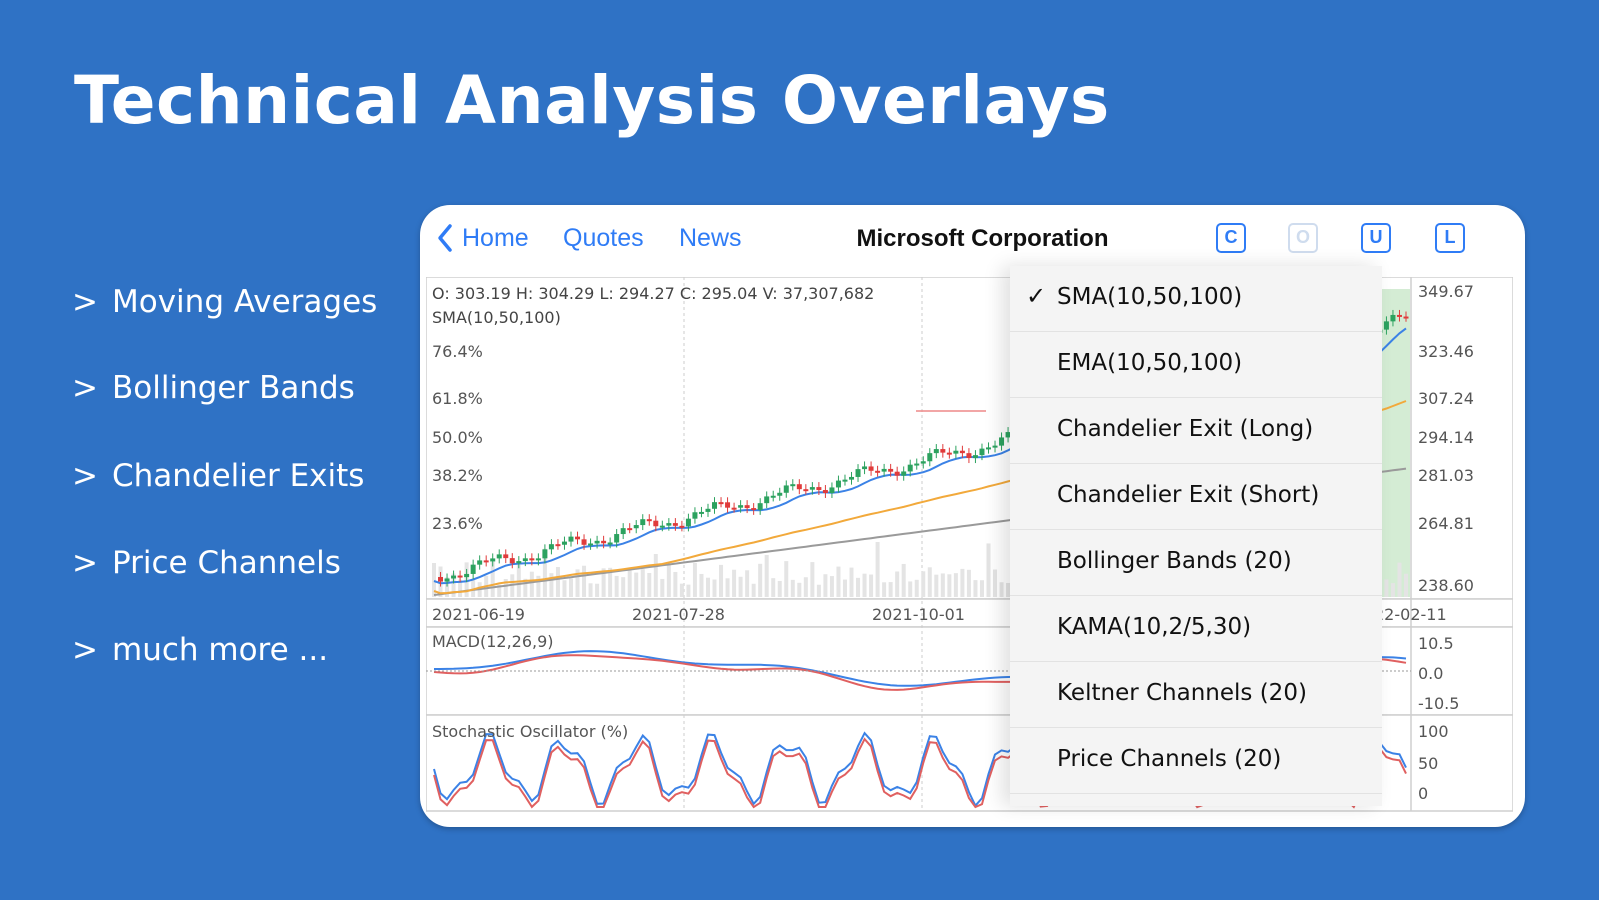  I want to click on menu-item-ema: EMA(10,50,100), so click(1196, 365).